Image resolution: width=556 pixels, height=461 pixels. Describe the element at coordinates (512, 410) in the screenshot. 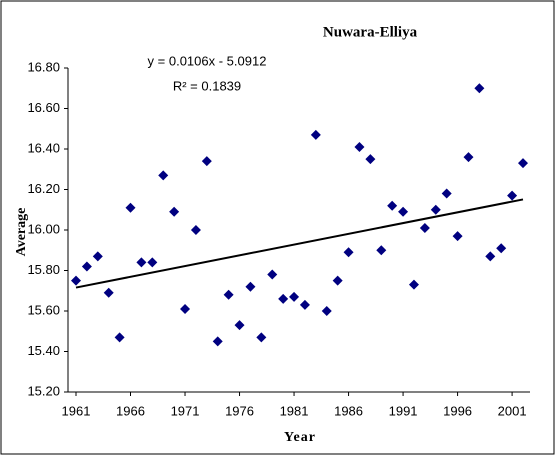

I see `x-tick-label: 2001` at that location.